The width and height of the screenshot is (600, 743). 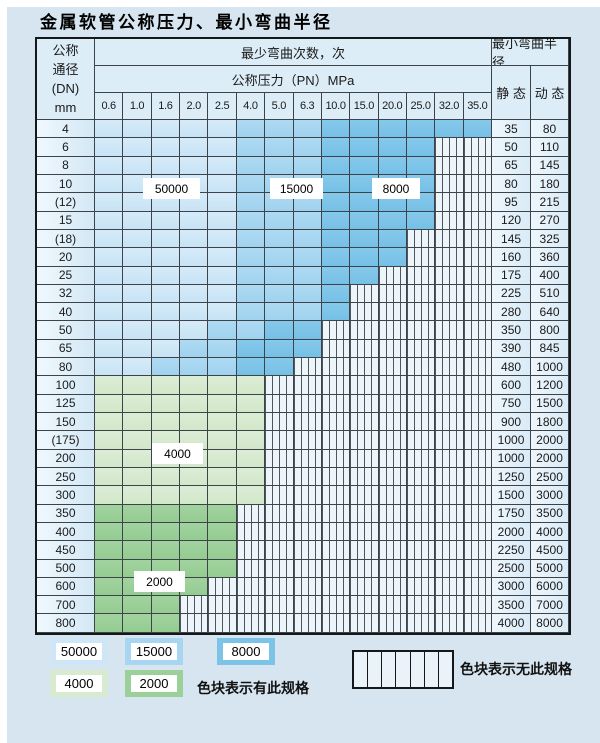 What do you see at coordinates (550, 605) in the screenshot?
I see `dynamic-value-cell: 7000` at bounding box center [550, 605].